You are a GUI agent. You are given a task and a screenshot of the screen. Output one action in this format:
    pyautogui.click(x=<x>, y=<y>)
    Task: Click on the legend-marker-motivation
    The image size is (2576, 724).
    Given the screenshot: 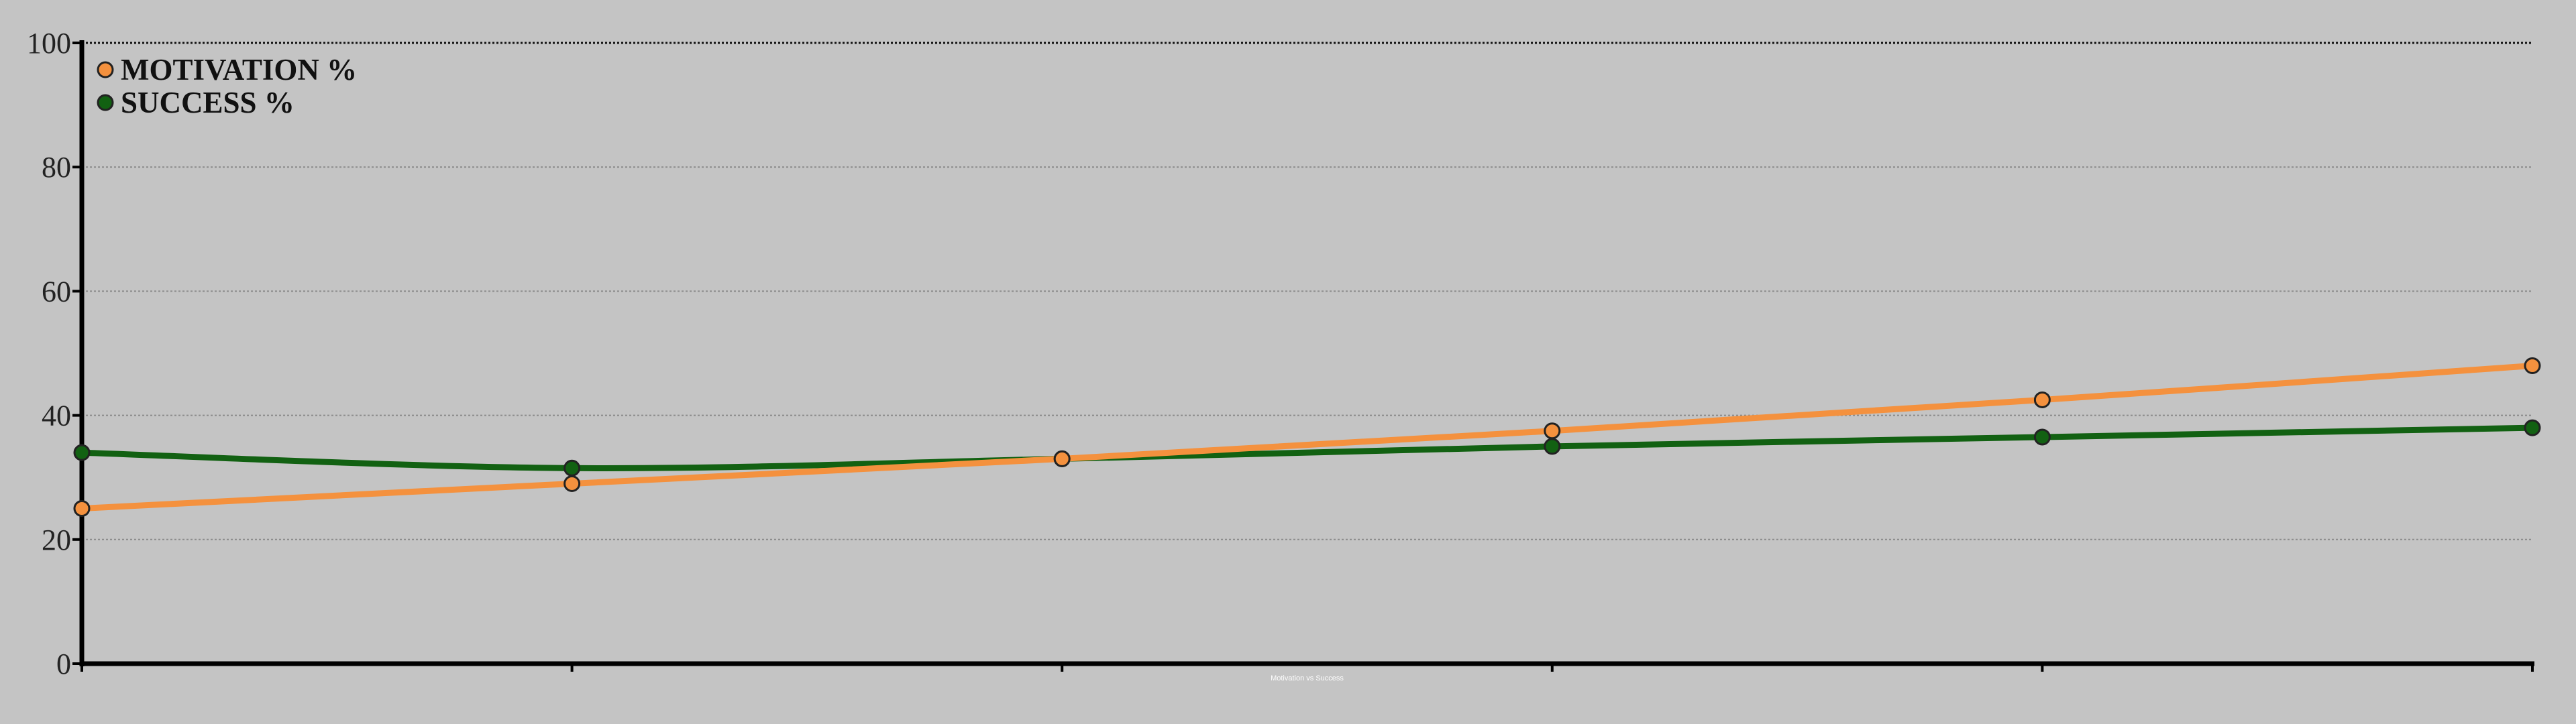 What is the action you would take?
    pyautogui.click(x=105, y=69)
    